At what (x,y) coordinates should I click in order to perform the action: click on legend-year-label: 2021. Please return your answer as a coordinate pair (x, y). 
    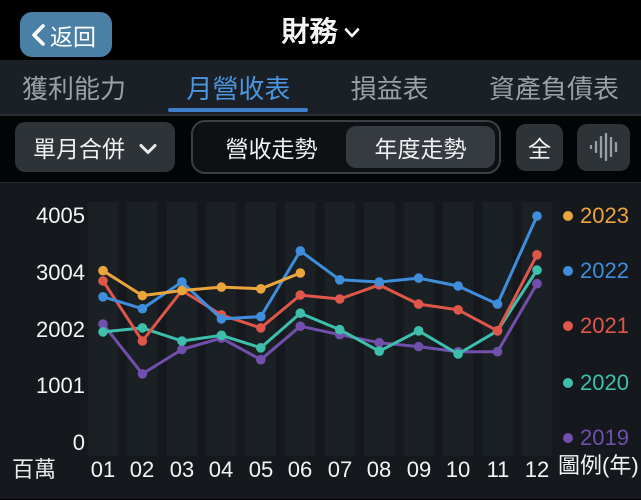
    Looking at the image, I should click on (604, 325).